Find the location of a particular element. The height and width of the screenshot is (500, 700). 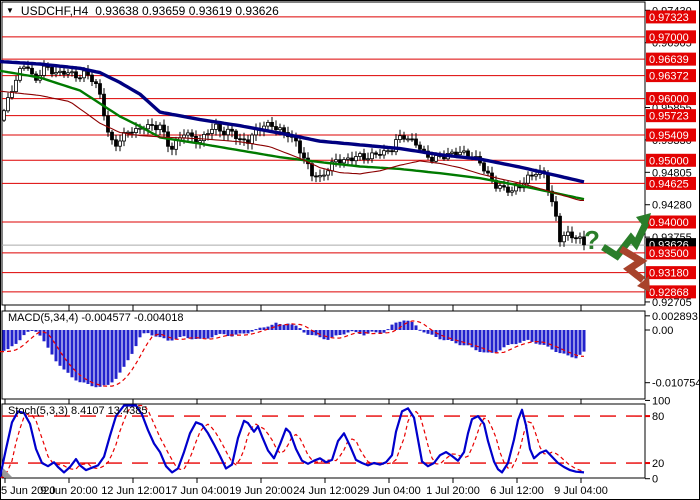

price-tick-label: 0.94805 is located at coordinates (672, 173).